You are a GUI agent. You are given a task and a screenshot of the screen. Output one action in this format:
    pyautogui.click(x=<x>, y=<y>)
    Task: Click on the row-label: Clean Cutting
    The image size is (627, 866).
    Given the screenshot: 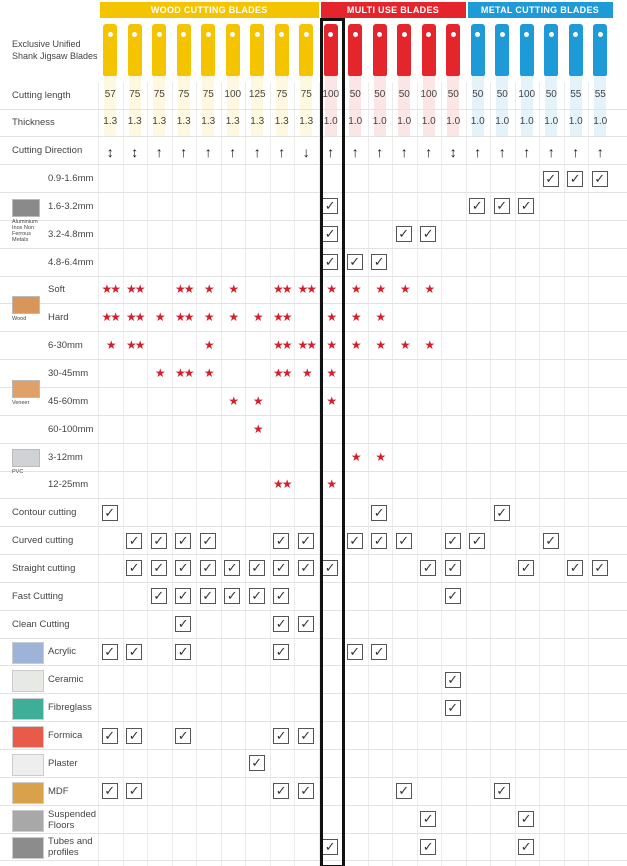 What is the action you would take?
    pyautogui.click(x=41, y=624)
    